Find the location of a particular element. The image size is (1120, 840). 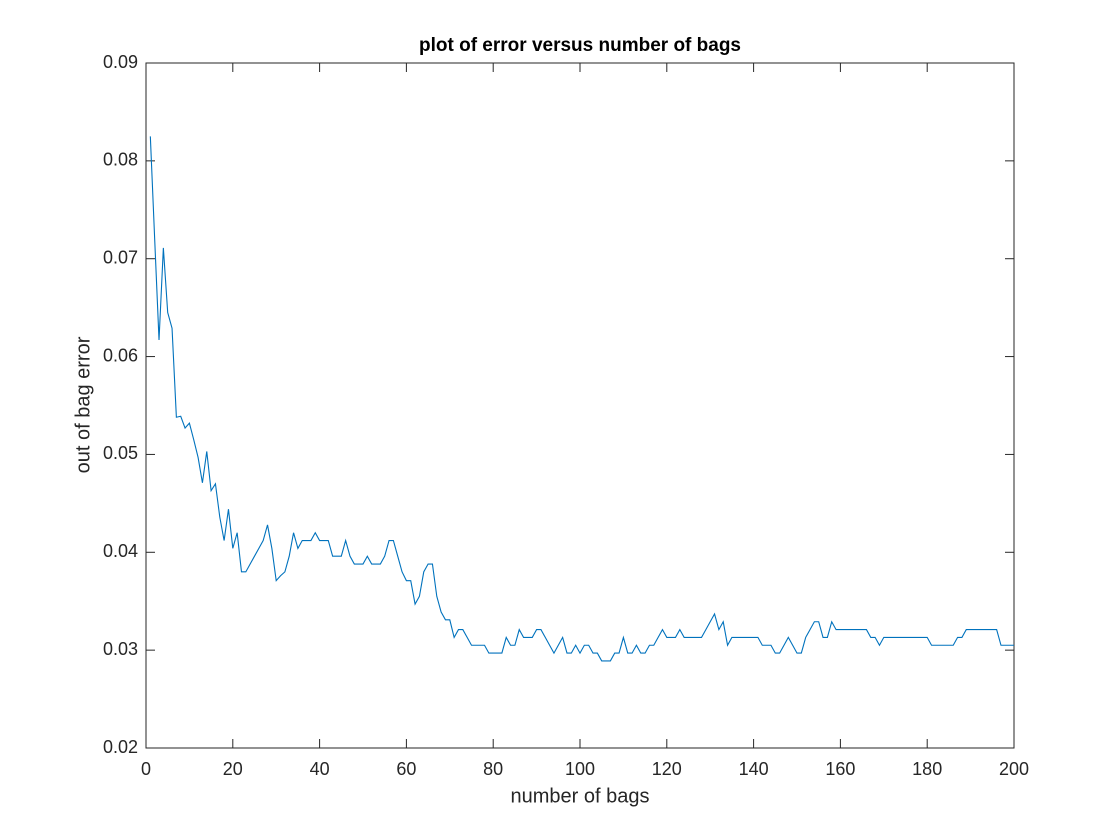

y-tick-label: 0.08 is located at coordinates (120, 160).